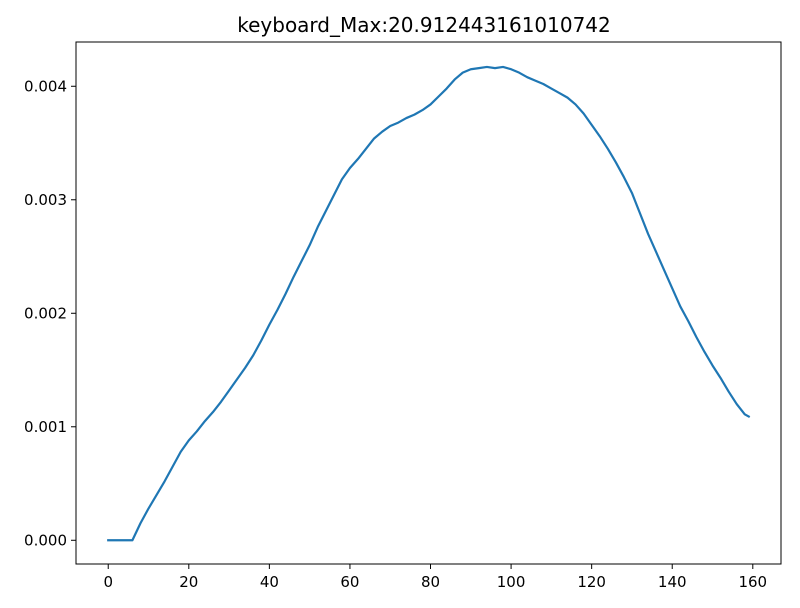 The height and width of the screenshot is (608, 800). Describe the element at coordinates (752, 582) in the screenshot. I see `x-tick-label: 160` at that location.